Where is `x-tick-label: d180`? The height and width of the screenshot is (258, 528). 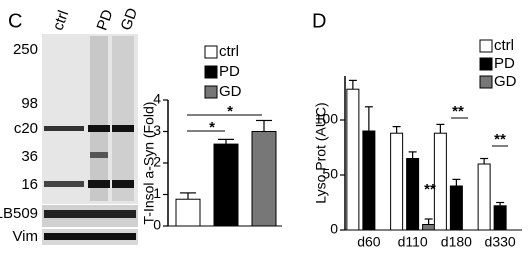
x-tick-label: d180 is located at coordinates (456, 242).